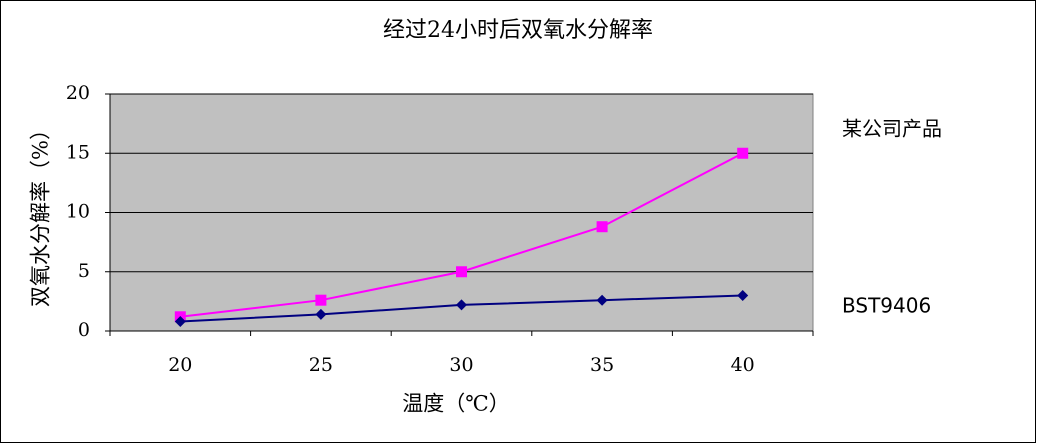  Describe the element at coordinates (84, 271) in the screenshot. I see `y-tick-label: 5` at that location.